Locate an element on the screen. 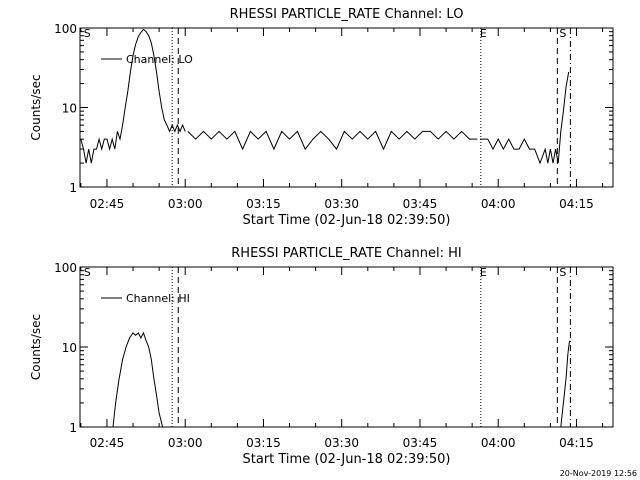 The height and width of the screenshot is (480, 640). legend-entry: Channel: HI is located at coordinates (158, 298).